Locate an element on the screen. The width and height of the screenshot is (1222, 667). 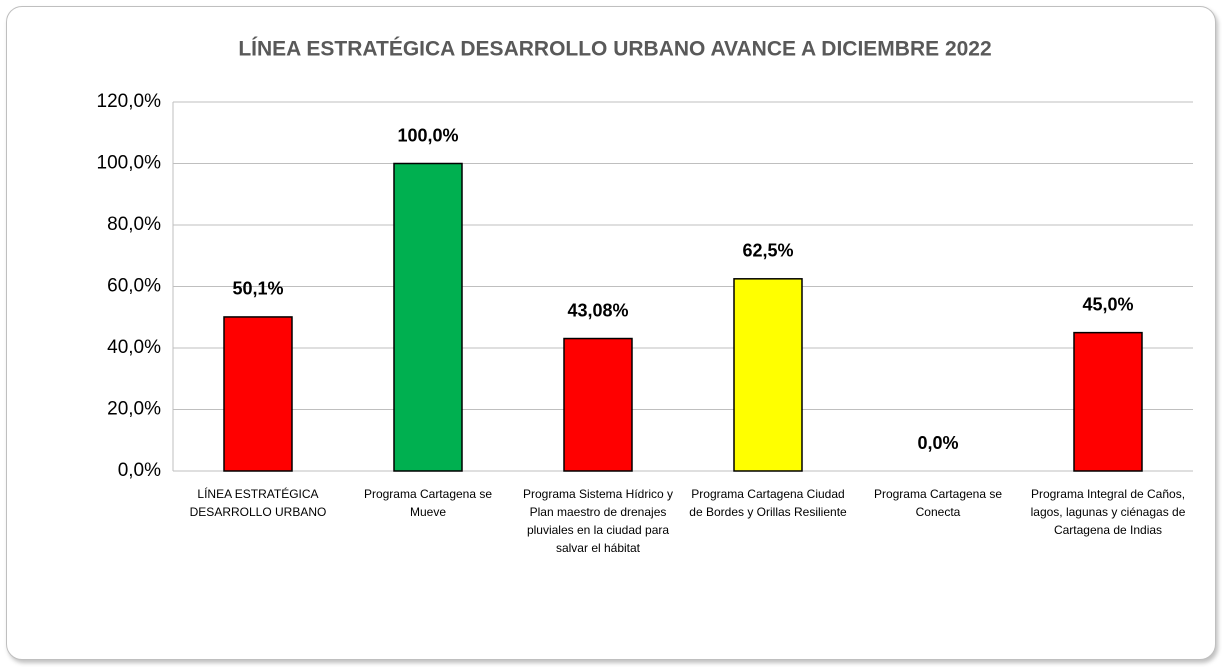
data-label: 0,0% is located at coordinates (937, 443).